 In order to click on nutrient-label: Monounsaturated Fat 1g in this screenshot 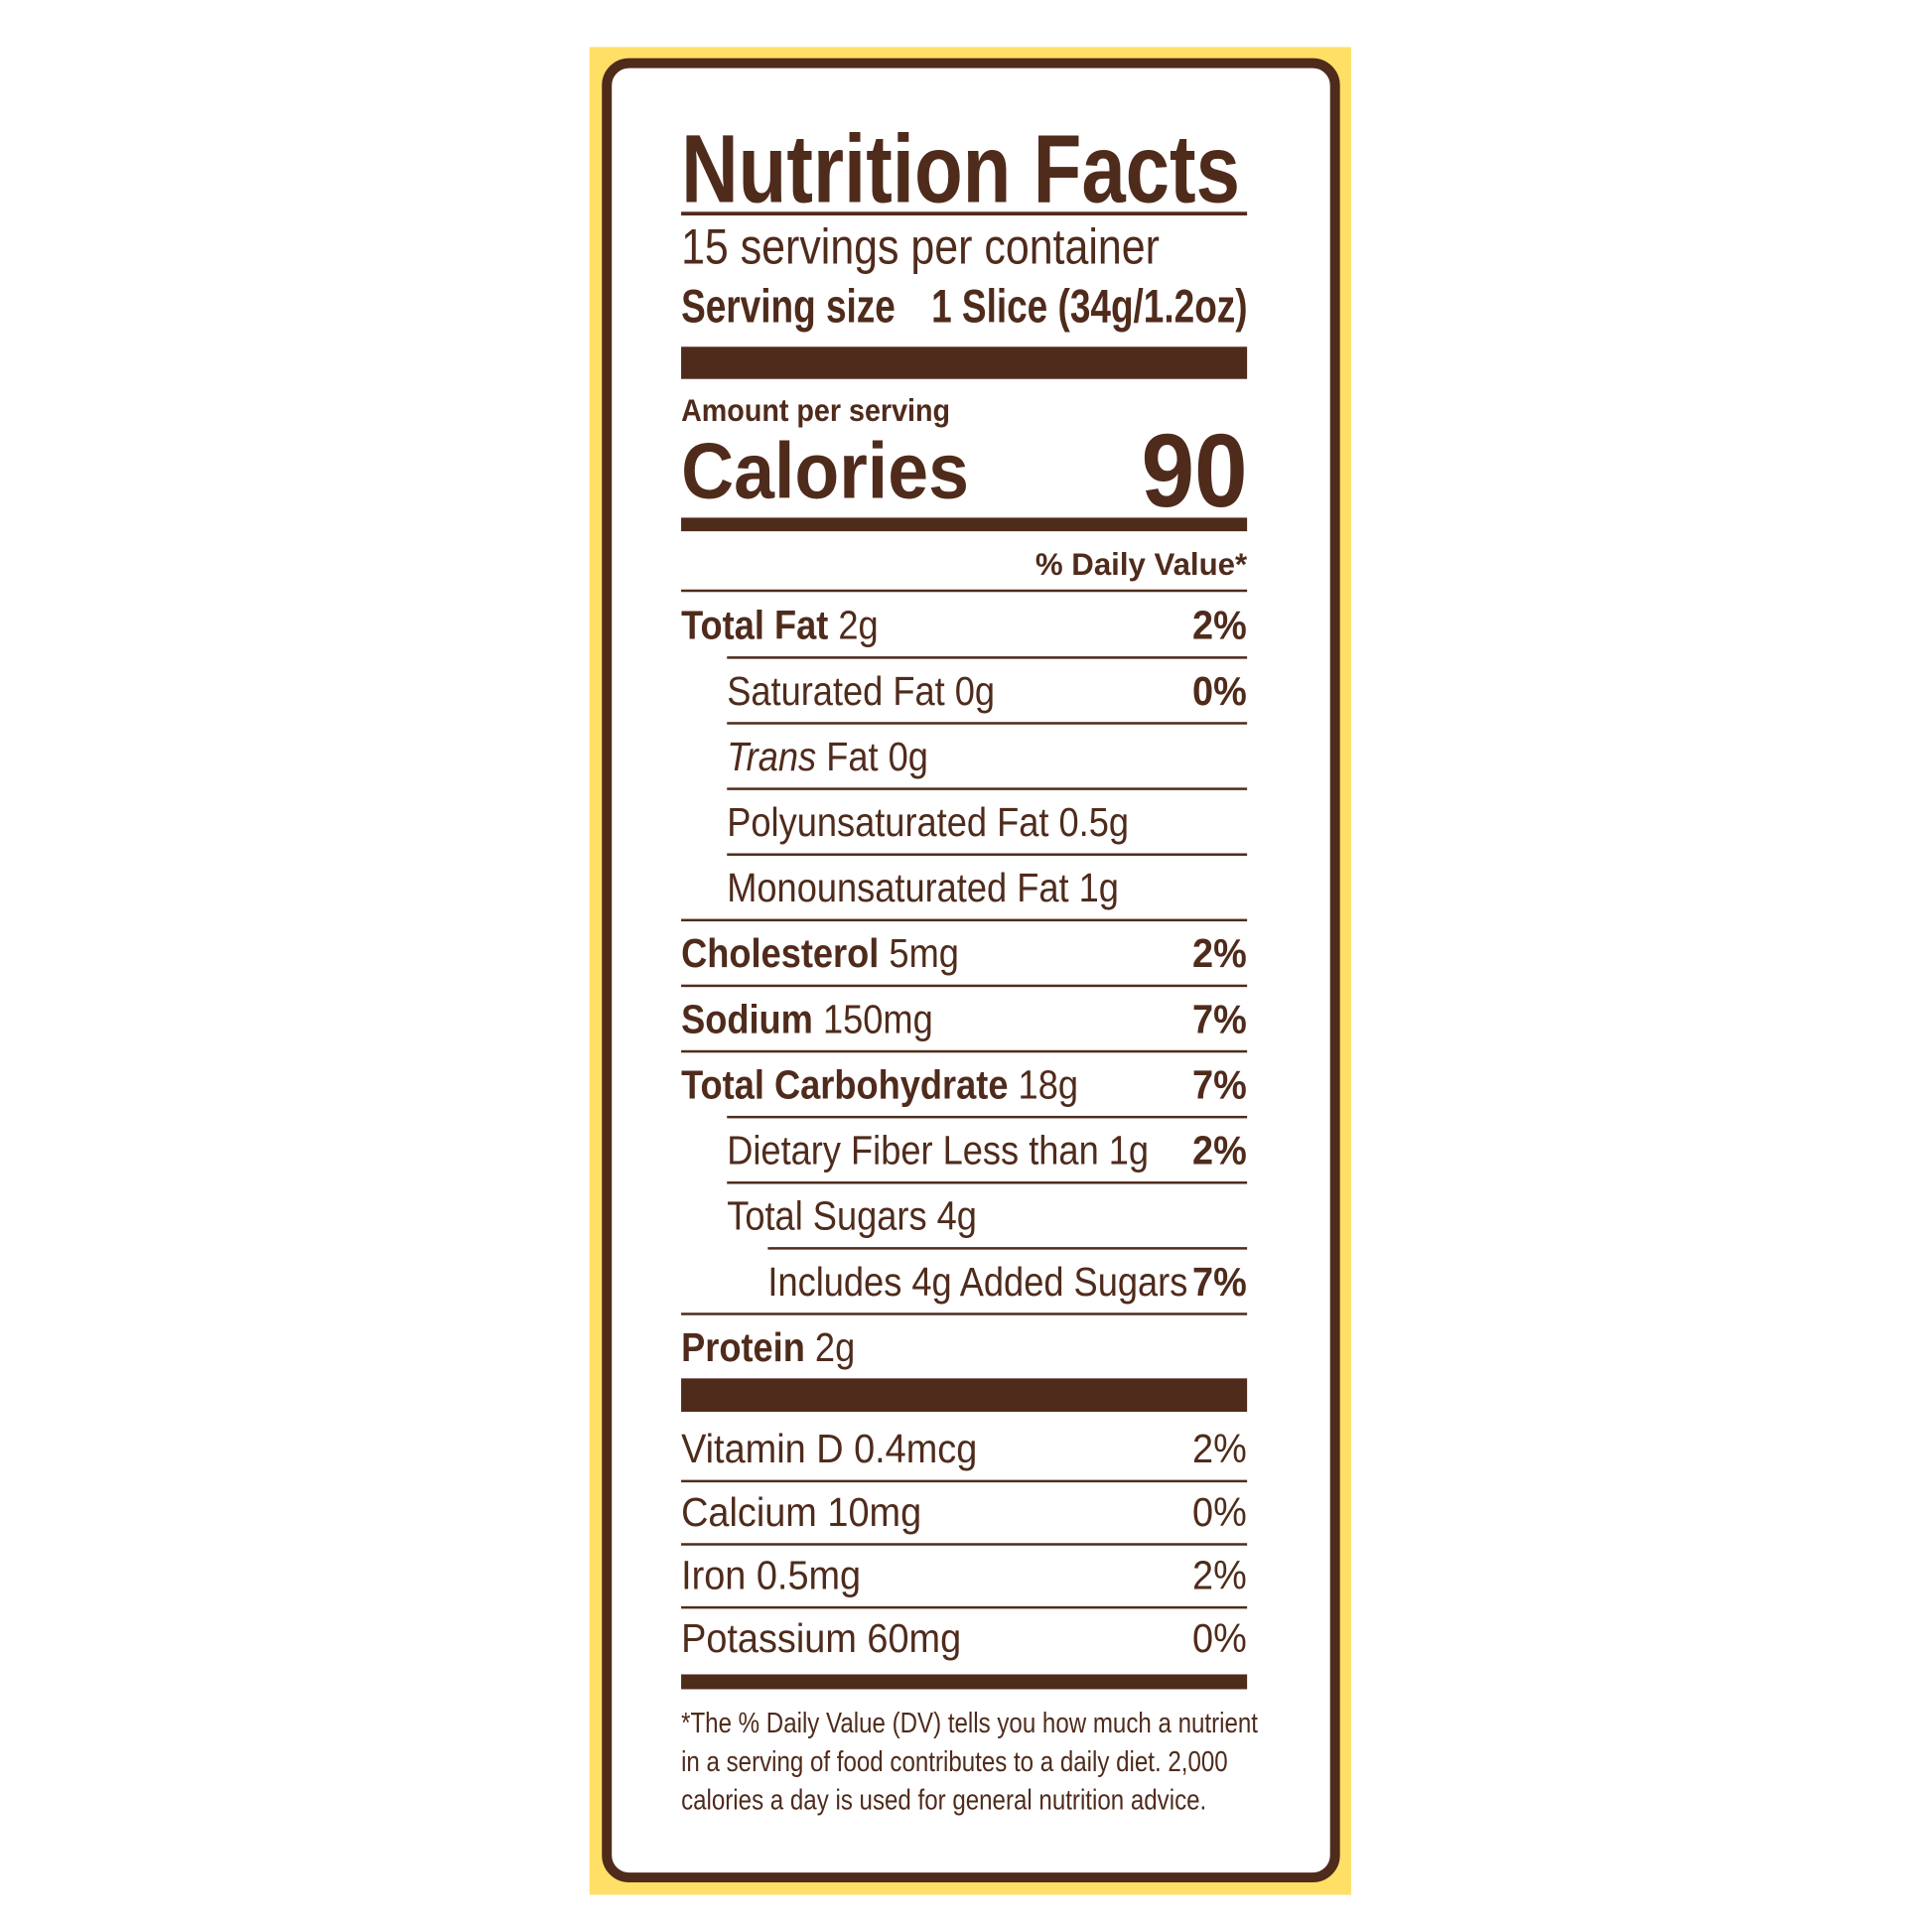, I will do `click(923, 888)`.